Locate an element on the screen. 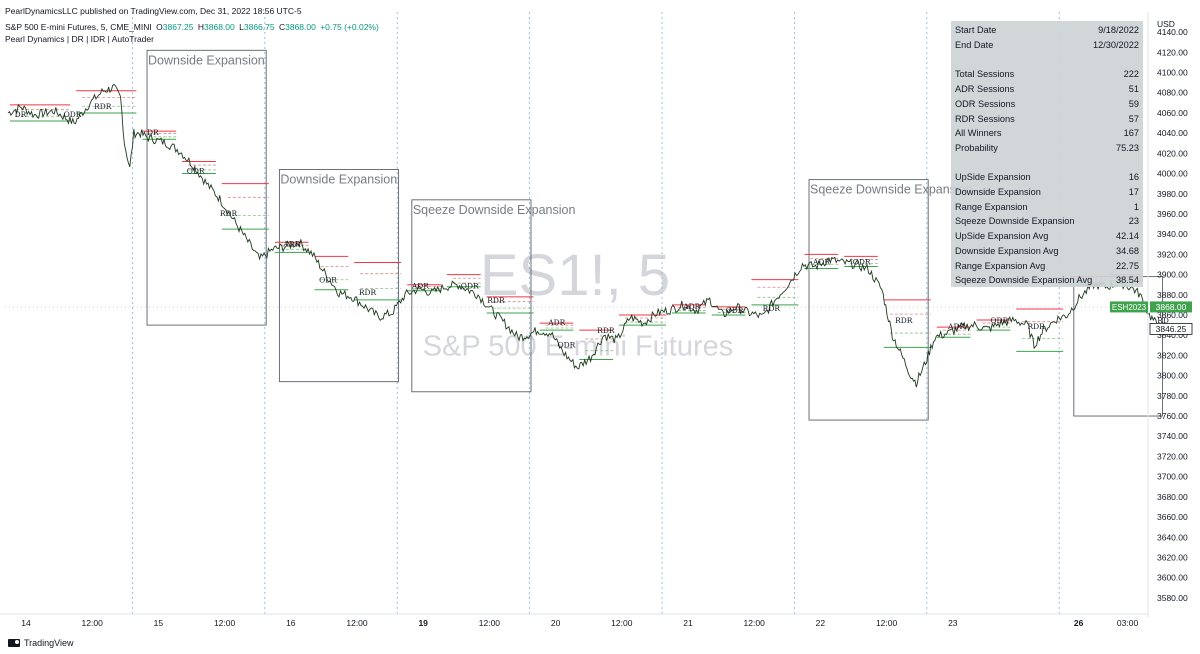 This screenshot has width=1200, height=654. y-tick-label: 3660.00 is located at coordinates (1172, 517).